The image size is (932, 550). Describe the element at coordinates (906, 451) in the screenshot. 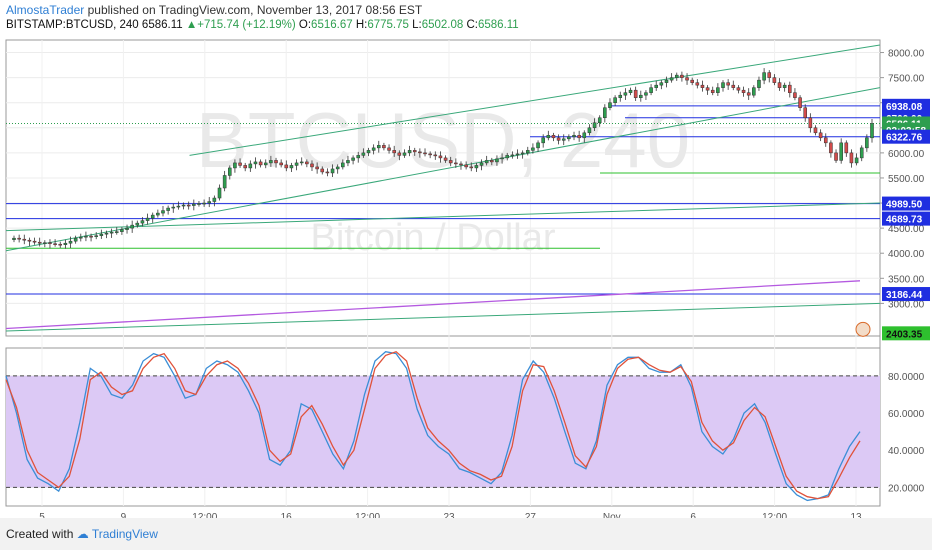

I see `stoch-tick-label: 40.0000` at that location.